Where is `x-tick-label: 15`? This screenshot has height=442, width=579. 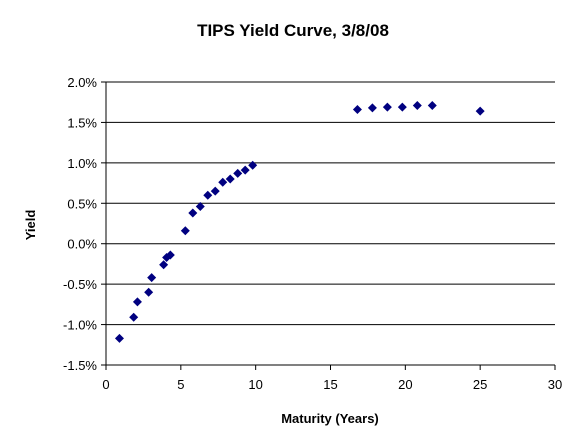
x-tick-label: 15 is located at coordinates (330, 384).